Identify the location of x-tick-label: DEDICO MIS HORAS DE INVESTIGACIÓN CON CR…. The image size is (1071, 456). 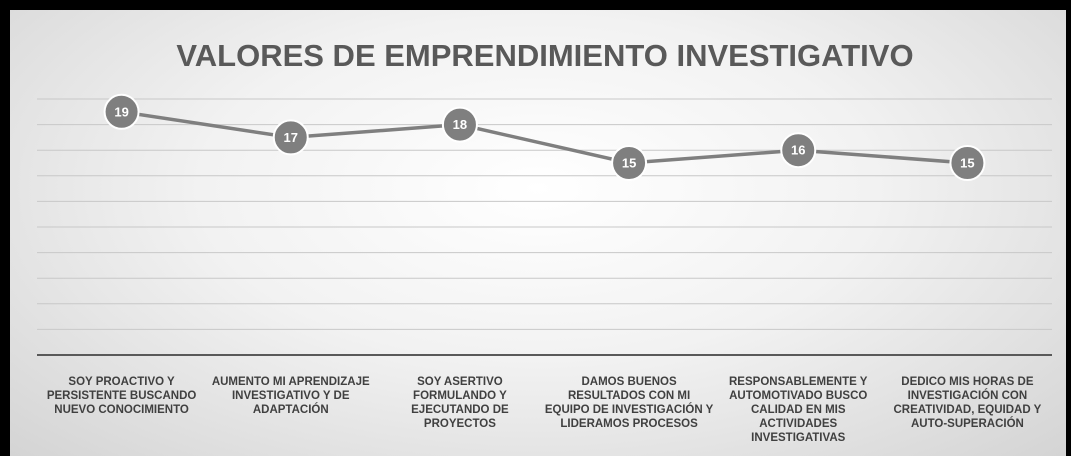
(967, 403).